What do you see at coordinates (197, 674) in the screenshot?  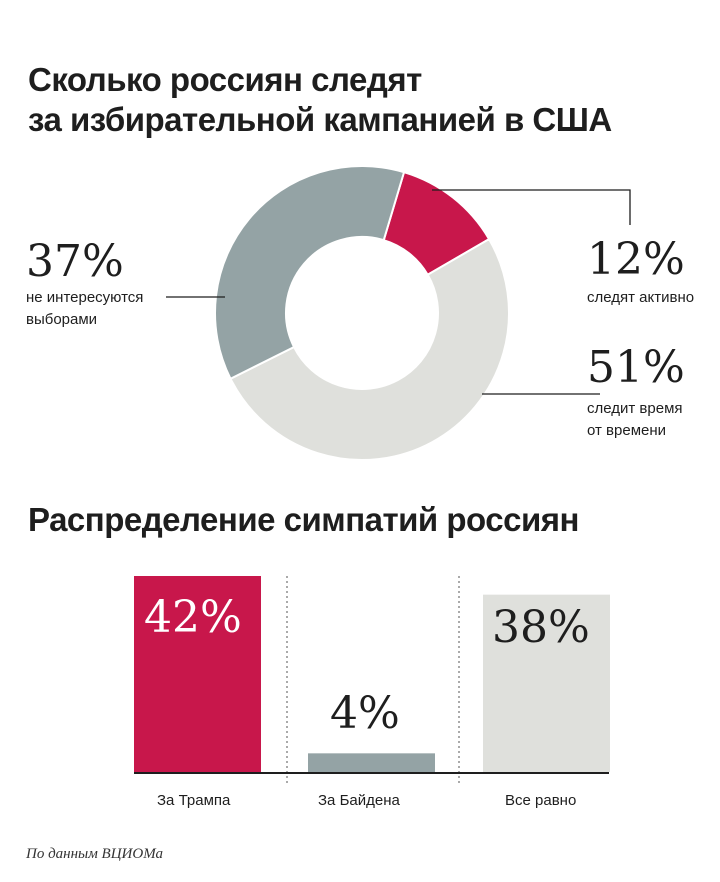 I see `bar-trump` at bounding box center [197, 674].